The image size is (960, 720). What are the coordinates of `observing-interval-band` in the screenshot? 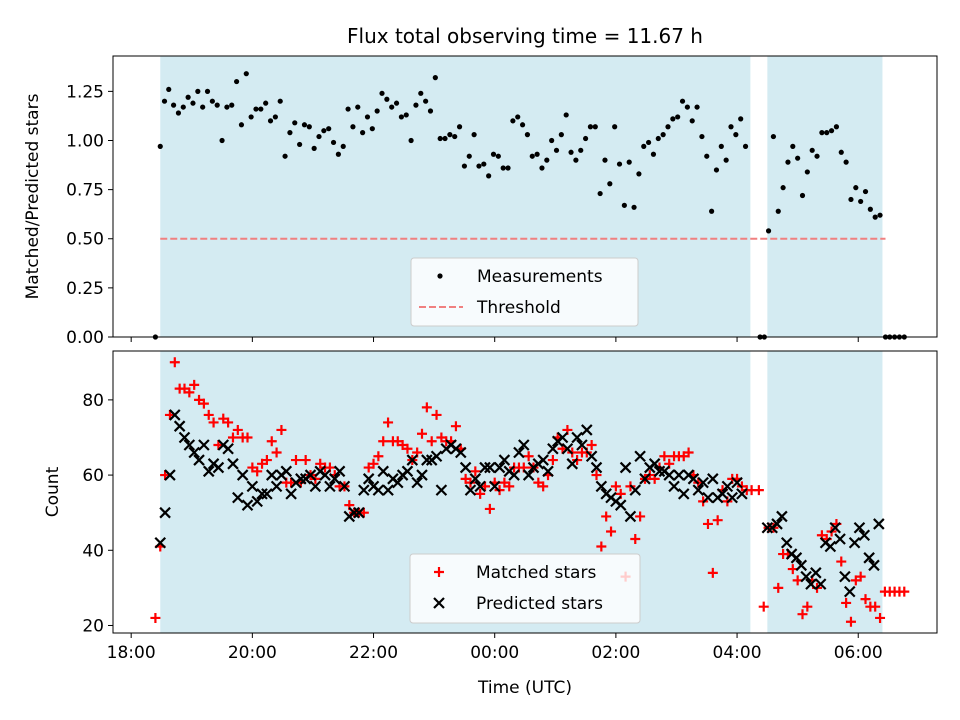 It's located at (825, 196).